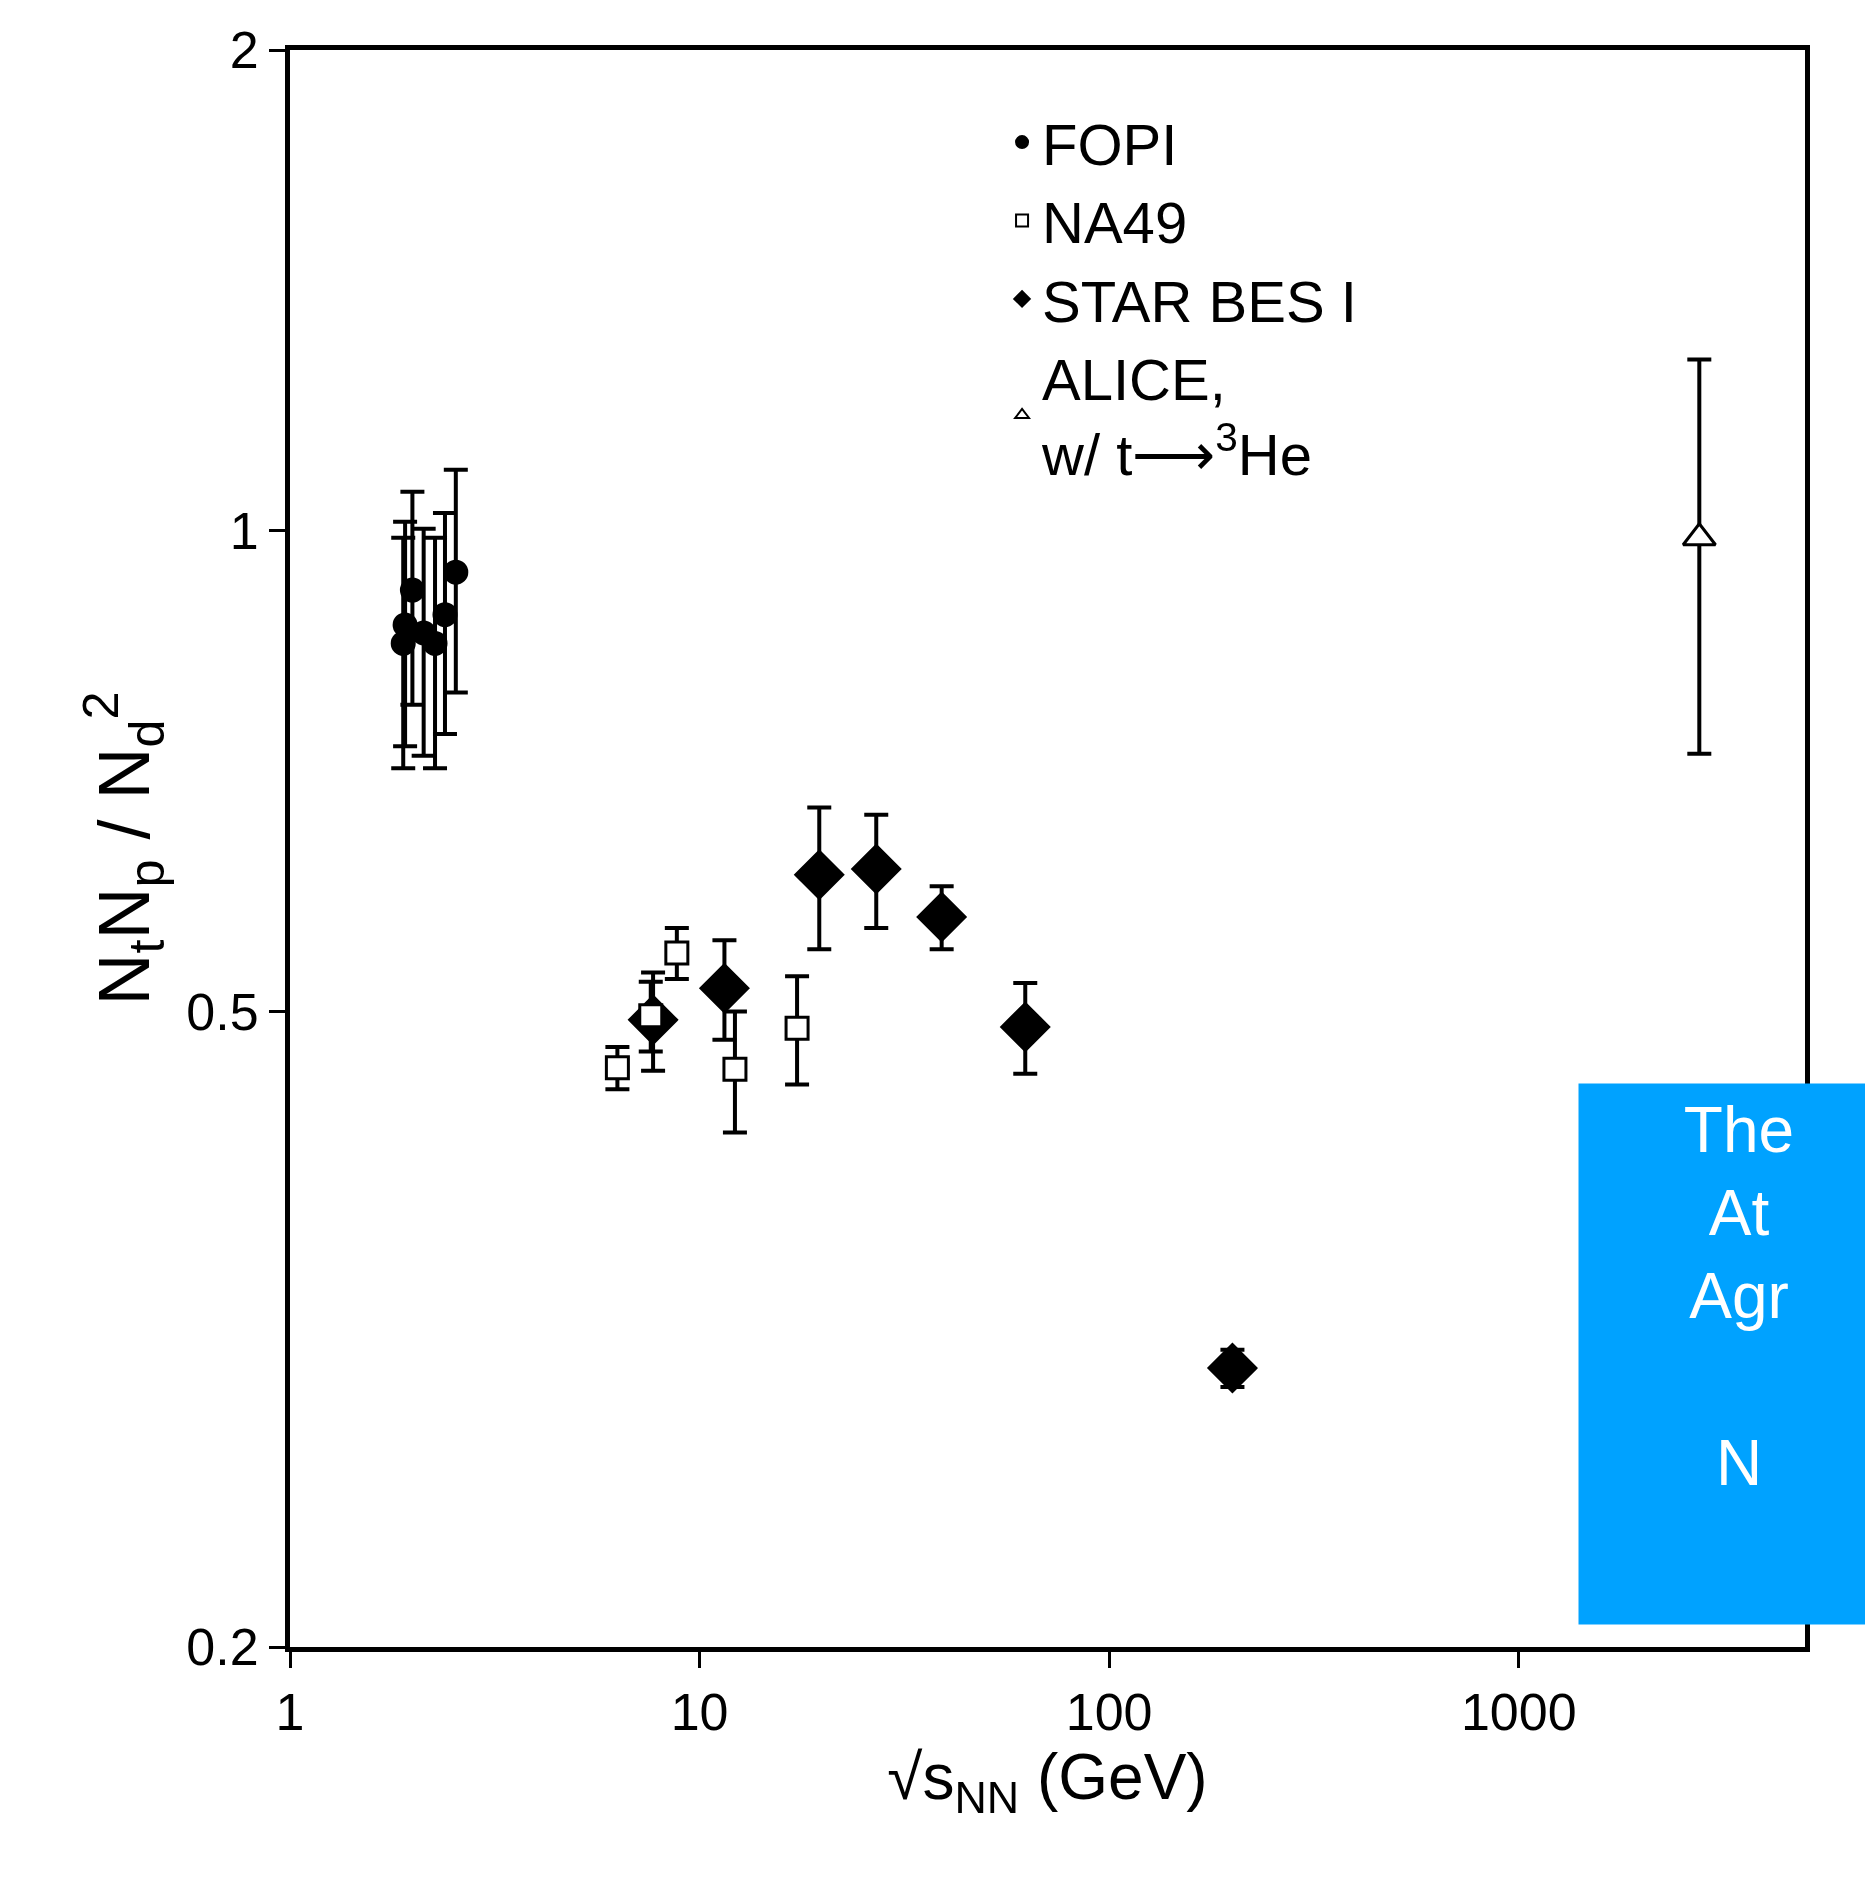 Image resolution: width=1865 pixels, height=1897 pixels. What do you see at coordinates (222, 1011) in the screenshot?
I see `y-tick-label: 0.5` at bounding box center [222, 1011].